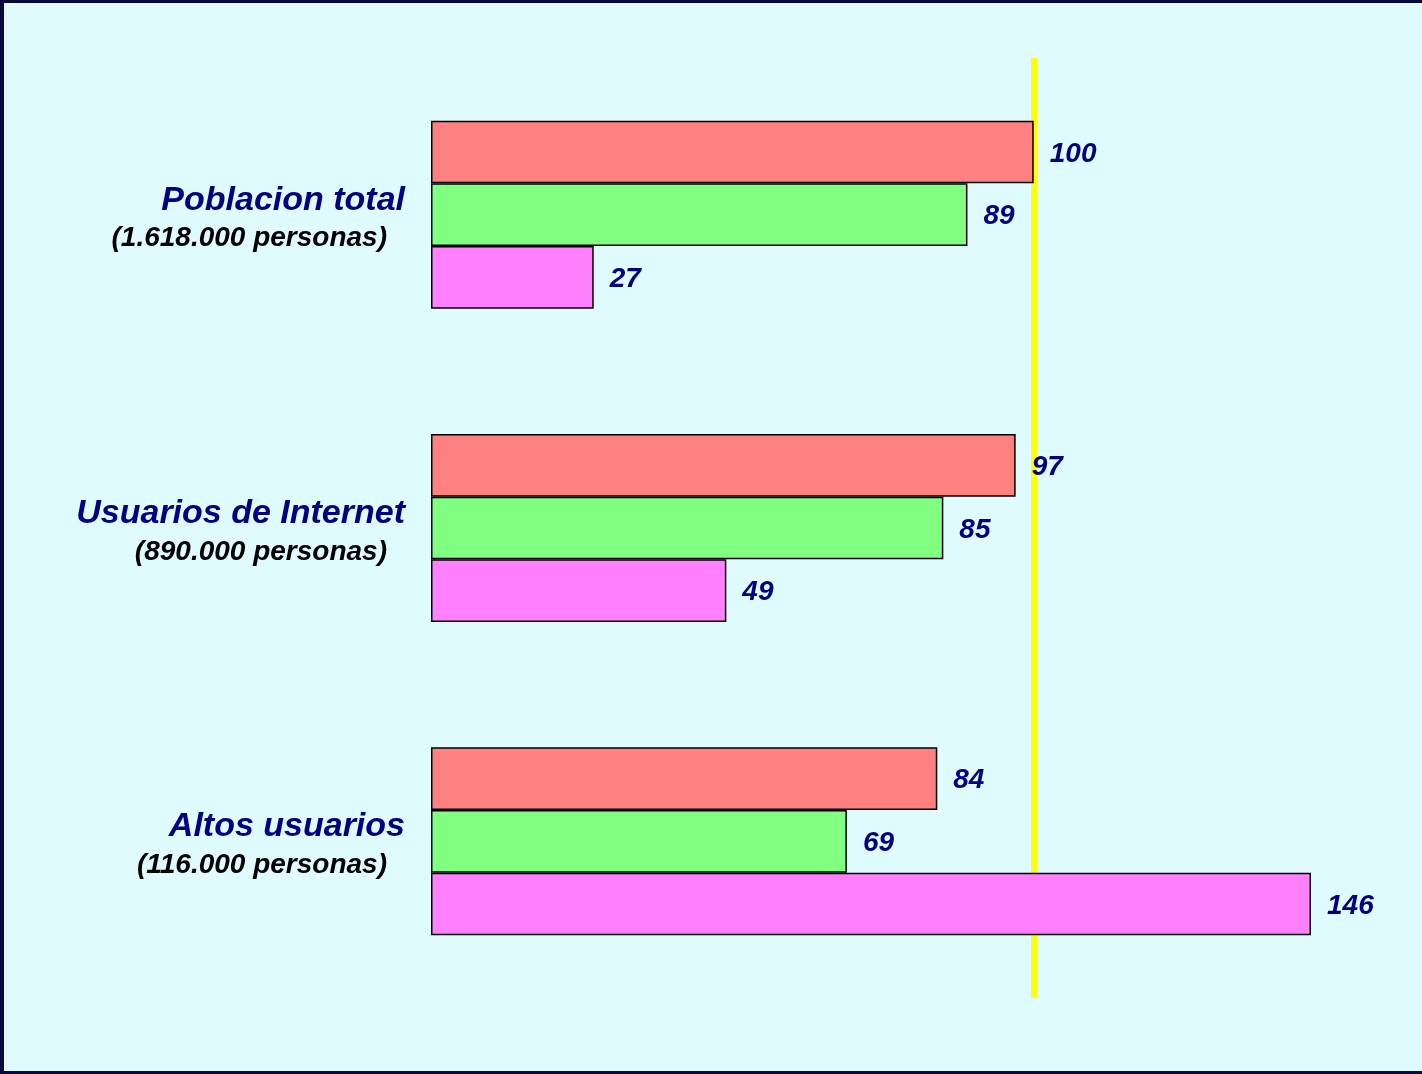 Image resolution: width=1422 pixels, height=1074 pixels. Describe the element at coordinates (975, 528) in the screenshot. I see `data-label: 85` at that location.